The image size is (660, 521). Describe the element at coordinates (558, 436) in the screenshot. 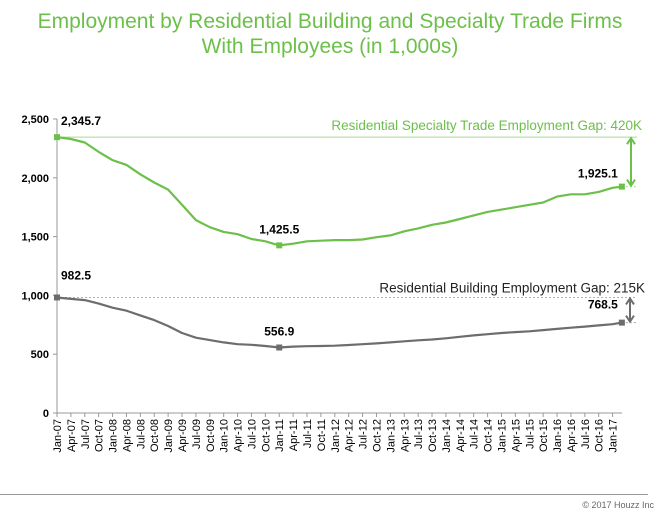

I see `x-tick-label: Jan-16` at that location.